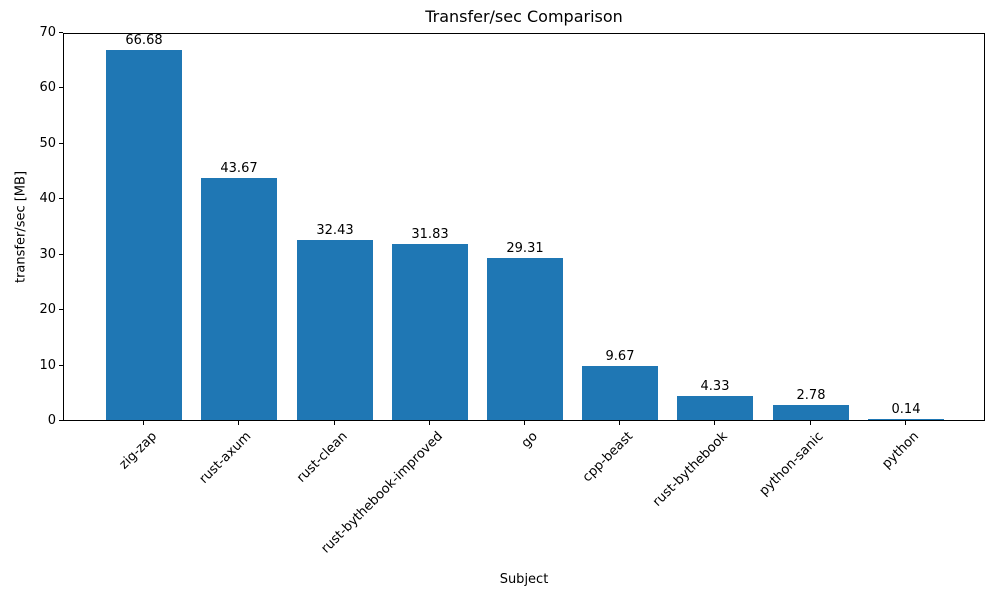  Describe the element at coordinates (715, 386) in the screenshot. I see `bar-value-label: 4.33` at that location.